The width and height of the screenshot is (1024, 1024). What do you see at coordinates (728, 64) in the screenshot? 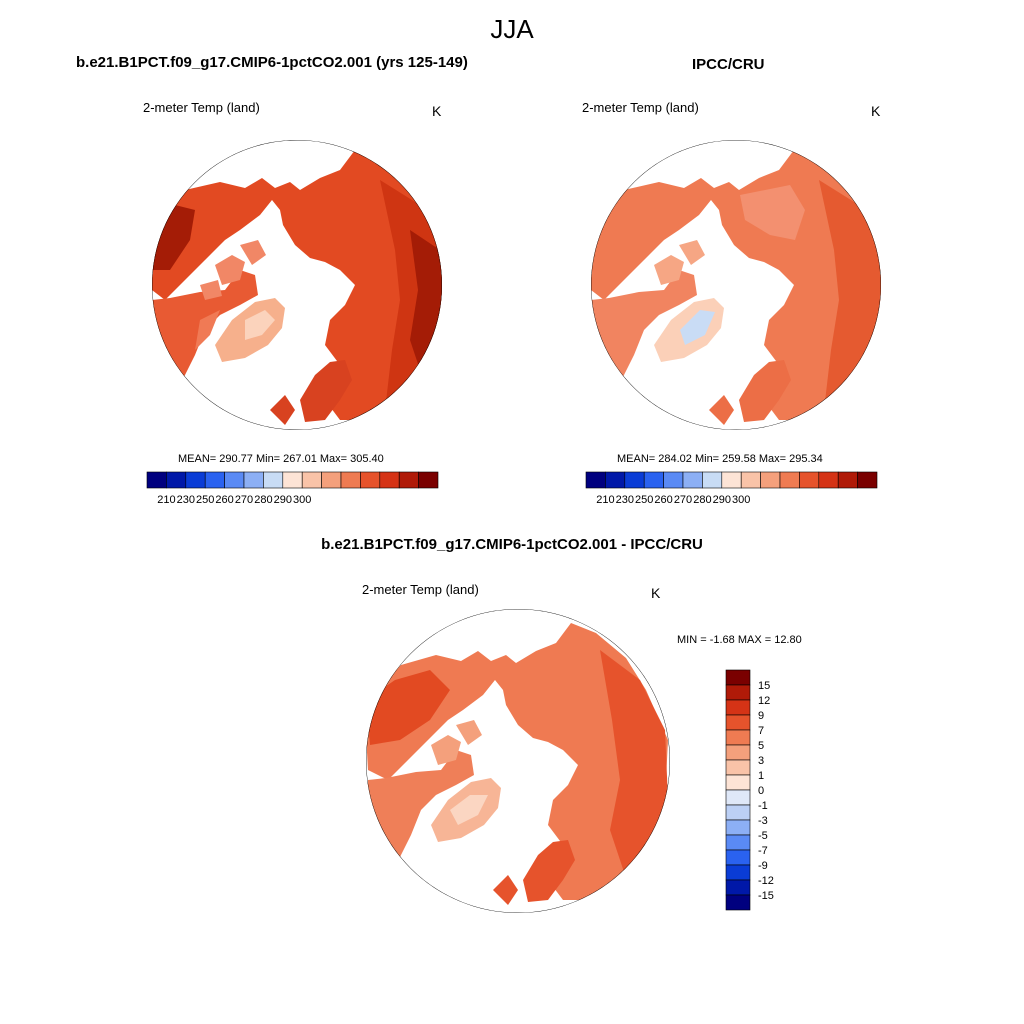
I see `panel2-title: IPCC/CRU` at bounding box center [728, 64].